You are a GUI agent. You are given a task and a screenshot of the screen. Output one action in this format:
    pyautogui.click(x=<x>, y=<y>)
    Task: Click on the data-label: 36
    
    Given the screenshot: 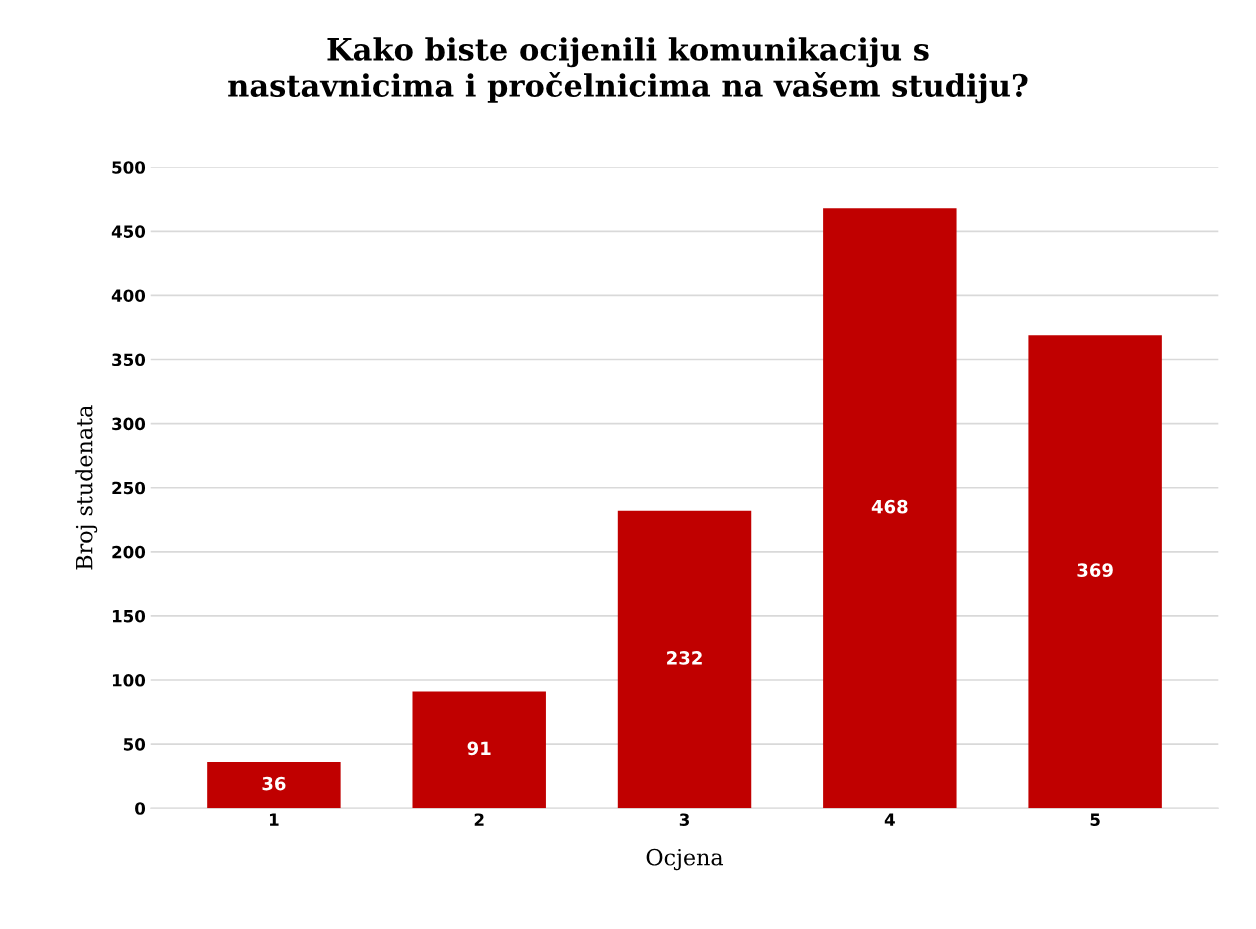 What is the action you would take?
    pyautogui.click(x=274, y=783)
    